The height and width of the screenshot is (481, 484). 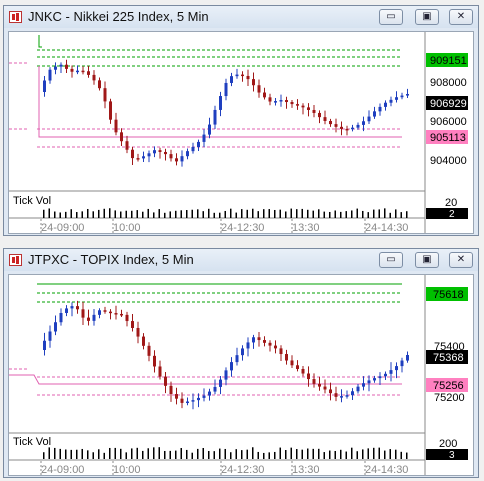 What do you see at coordinates (32, 442) in the screenshot?
I see `volume-label: Tick Vol` at bounding box center [32, 442].